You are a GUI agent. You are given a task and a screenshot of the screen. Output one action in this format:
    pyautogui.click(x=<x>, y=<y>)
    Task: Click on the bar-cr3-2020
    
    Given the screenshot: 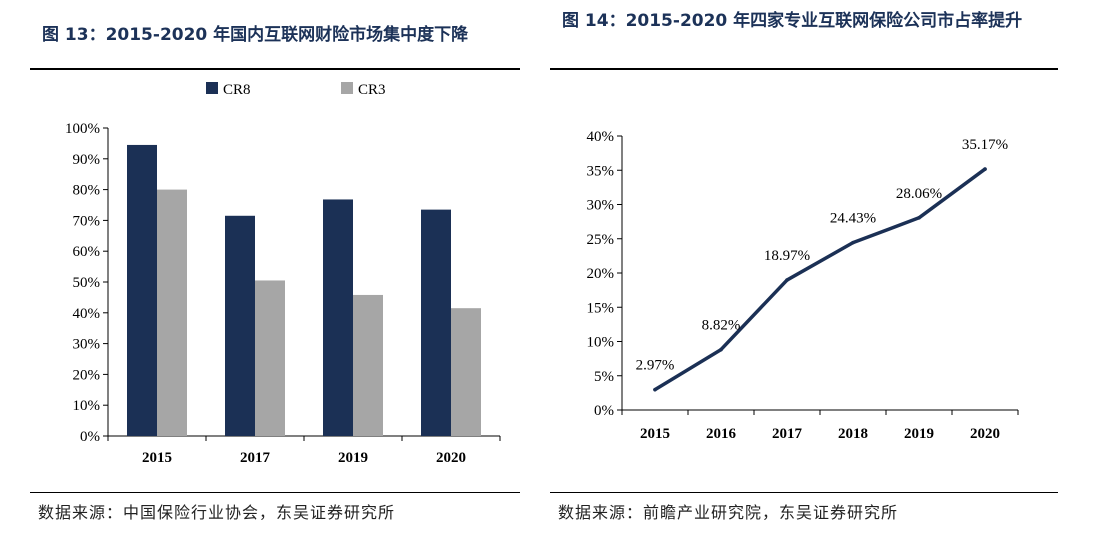 What is the action you would take?
    pyautogui.click(x=466, y=372)
    